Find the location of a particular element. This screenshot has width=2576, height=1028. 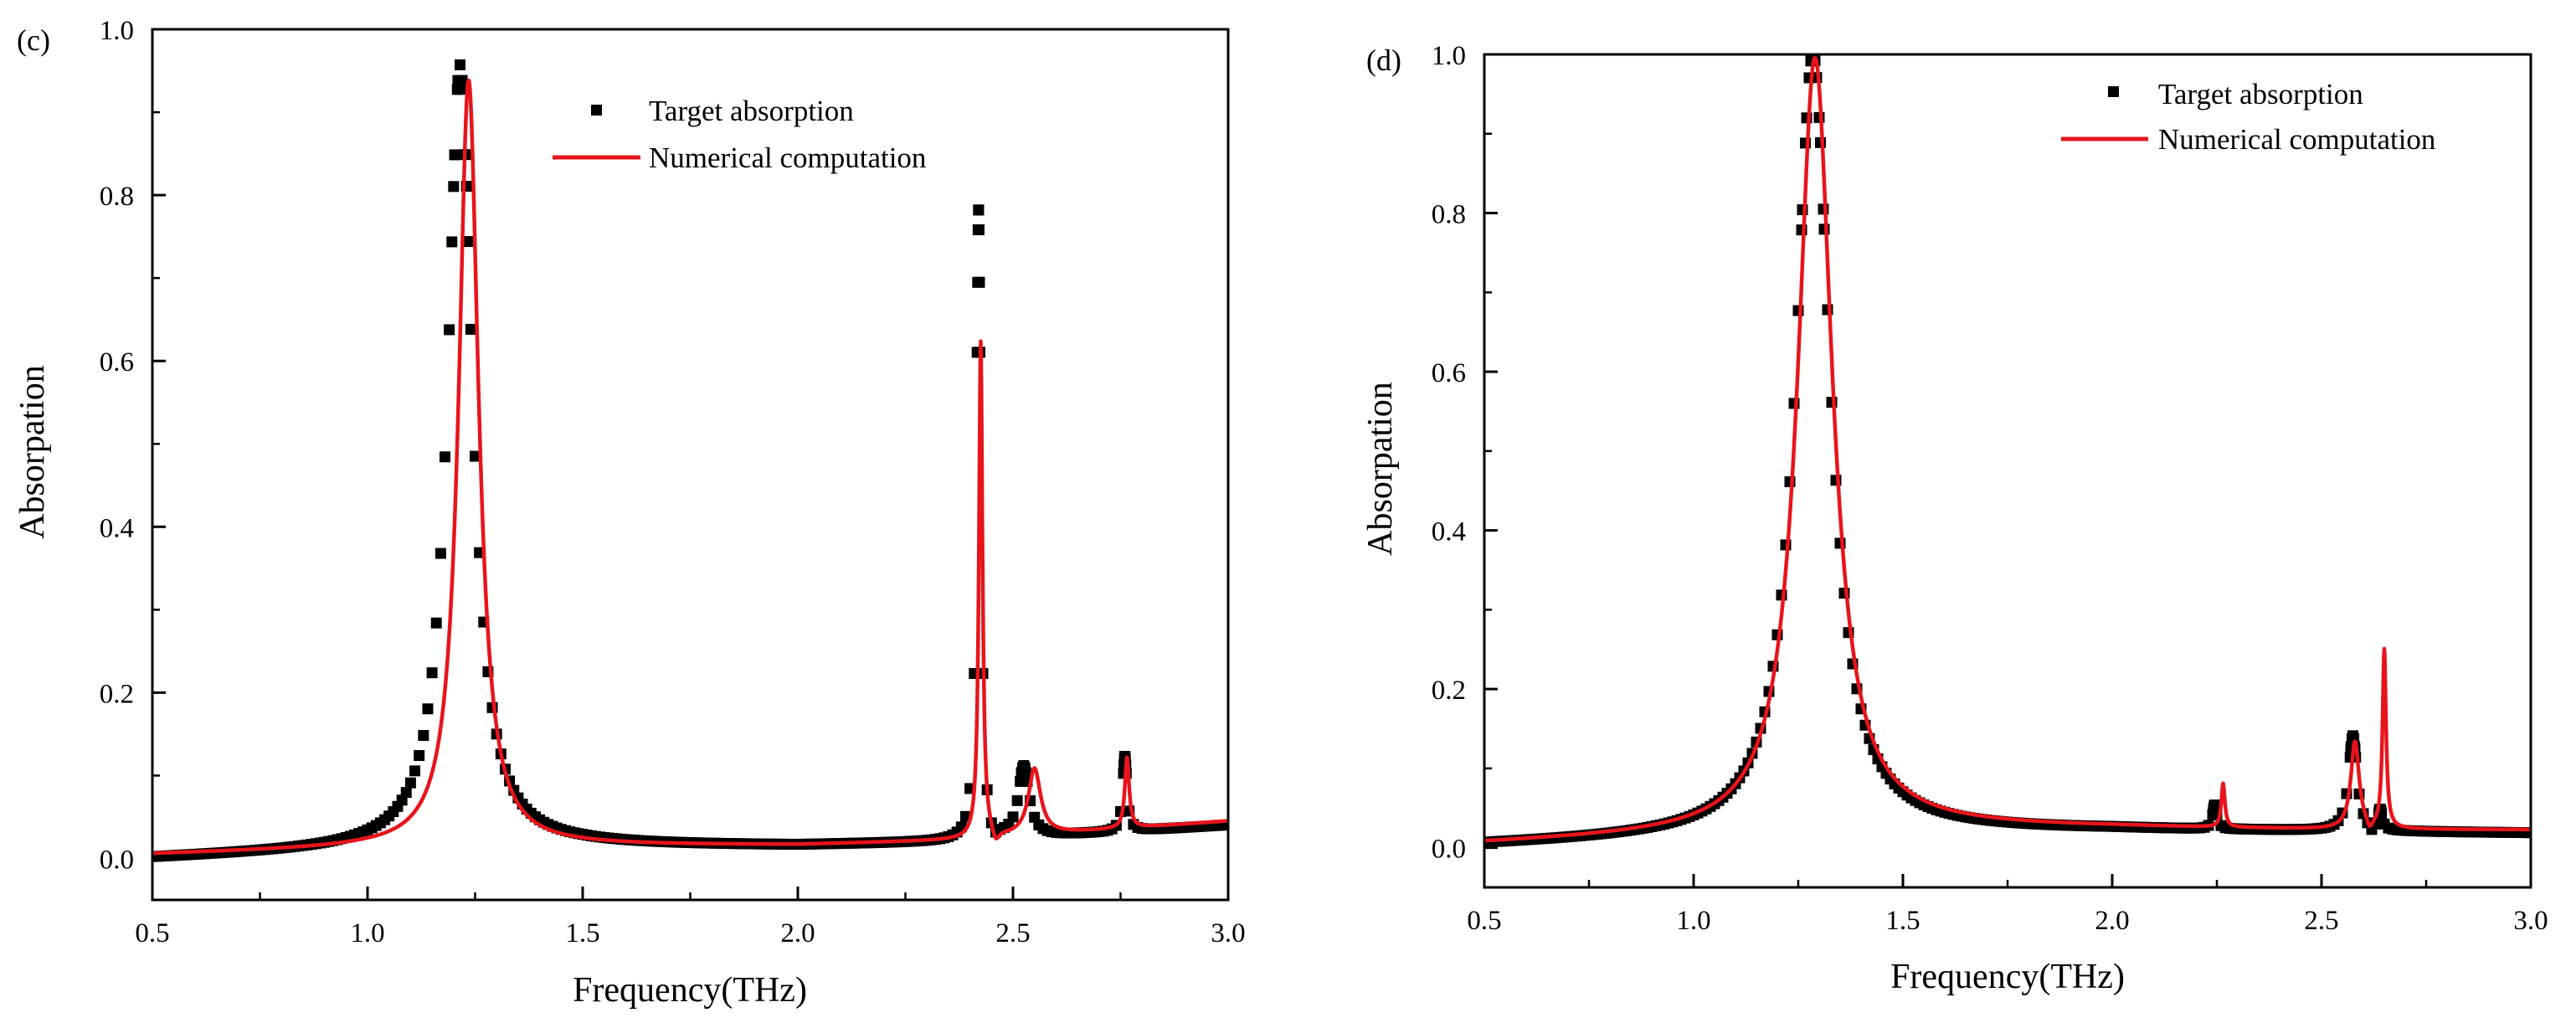

legend-marker-target-c is located at coordinates (597, 110).